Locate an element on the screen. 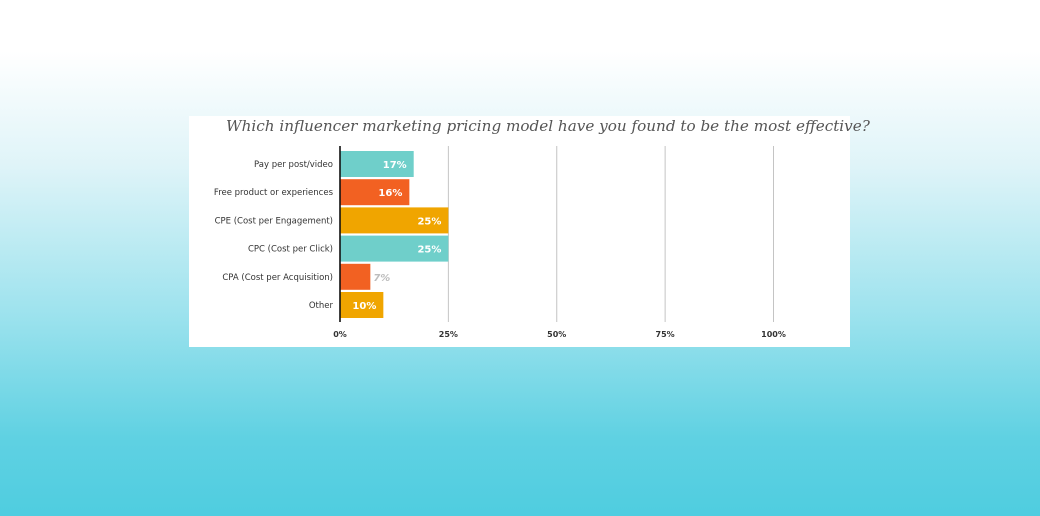 Image resolution: width=1040 pixels, height=516 pixels. category-label: Other is located at coordinates (321, 306).